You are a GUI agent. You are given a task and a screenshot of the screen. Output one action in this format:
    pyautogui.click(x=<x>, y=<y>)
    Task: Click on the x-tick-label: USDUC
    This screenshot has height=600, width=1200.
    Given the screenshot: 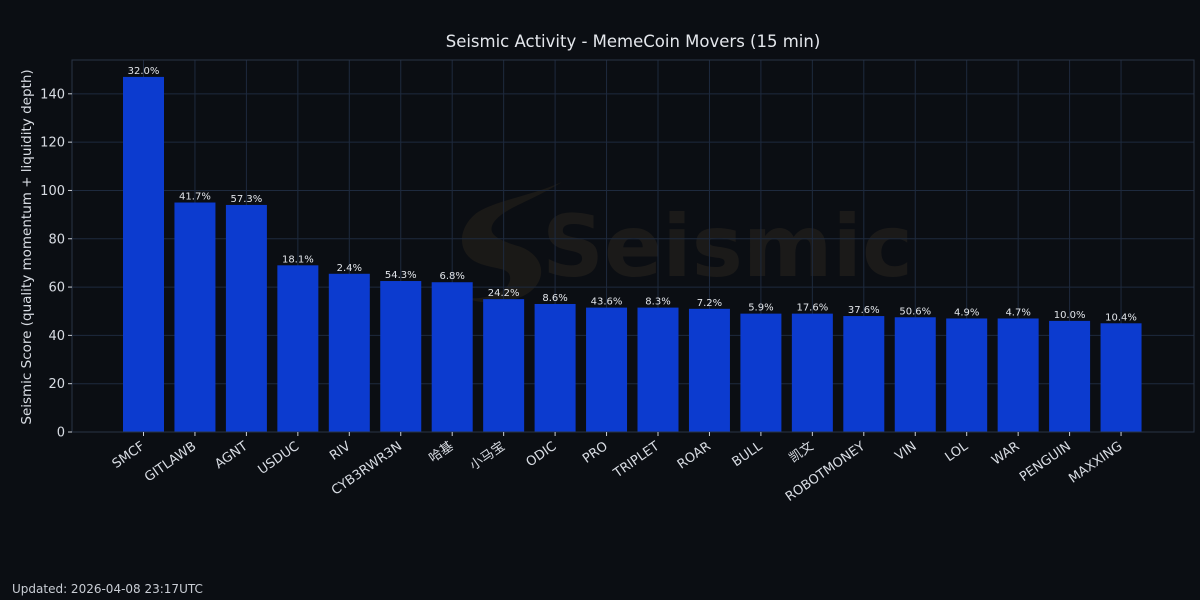 What is the action you would take?
    pyautogui.click(x=279, y=458)
    